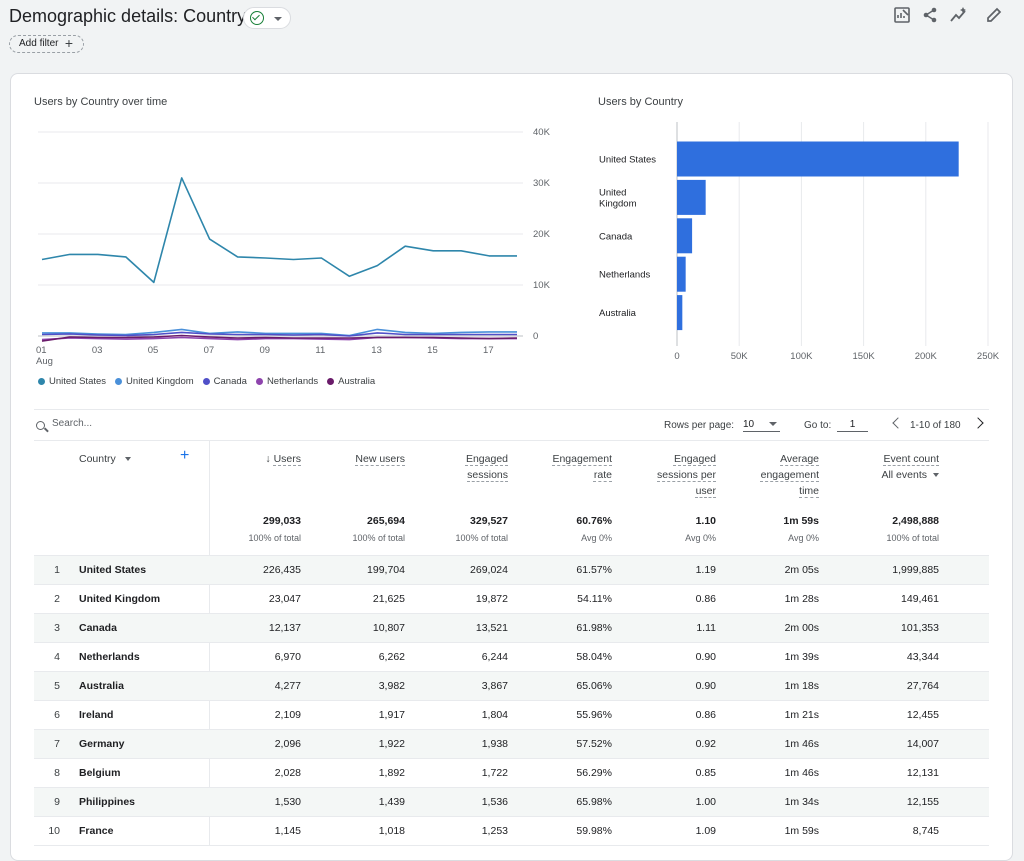 This screenshot has height=861, width=1024. I want to click on cell-new-users: 3,982, so click(391, 686).